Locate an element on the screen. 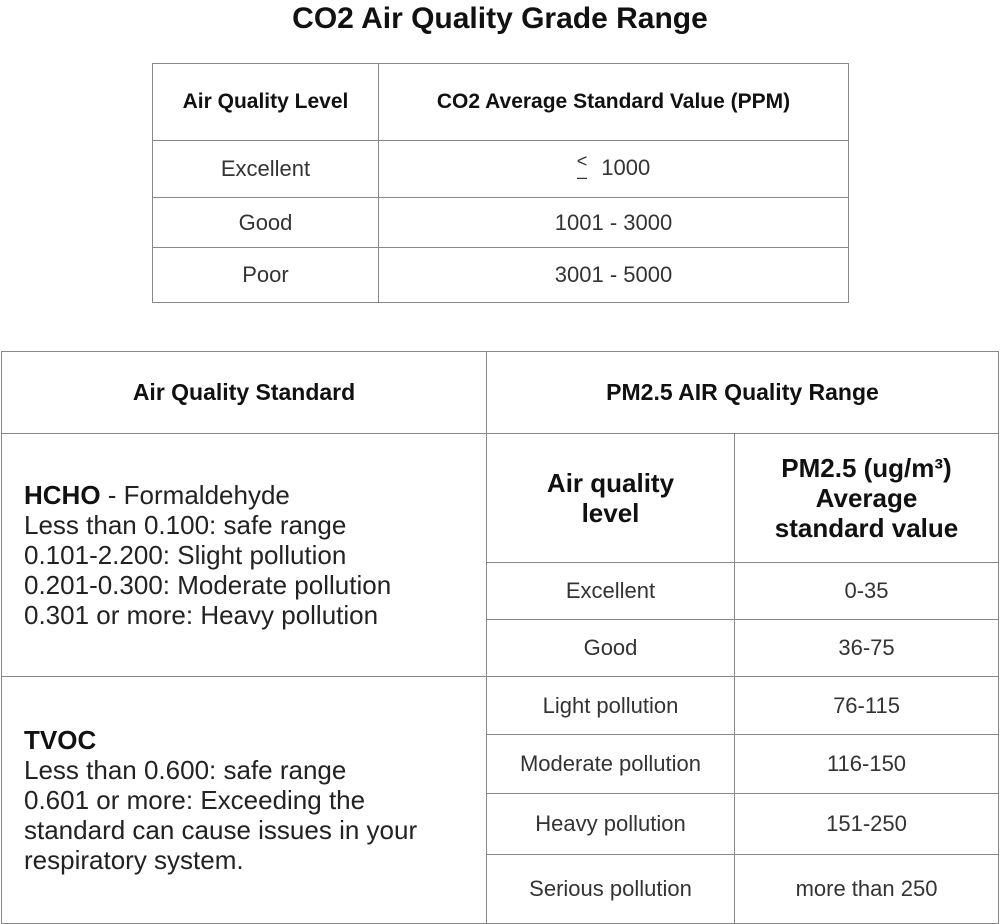 This screenshot has height=924, width=1000. column-header-level: Air Quality Level is located at coordinates (265, 102).